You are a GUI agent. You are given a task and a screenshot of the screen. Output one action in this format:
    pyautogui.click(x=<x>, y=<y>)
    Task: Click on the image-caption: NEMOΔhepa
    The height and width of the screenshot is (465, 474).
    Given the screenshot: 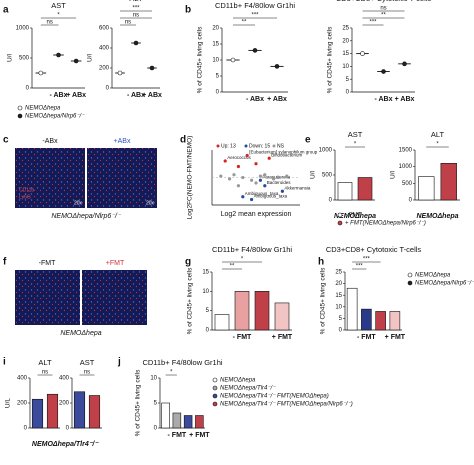 What is the action you would take?
    pyautogui.click(x=80, y=333)
    